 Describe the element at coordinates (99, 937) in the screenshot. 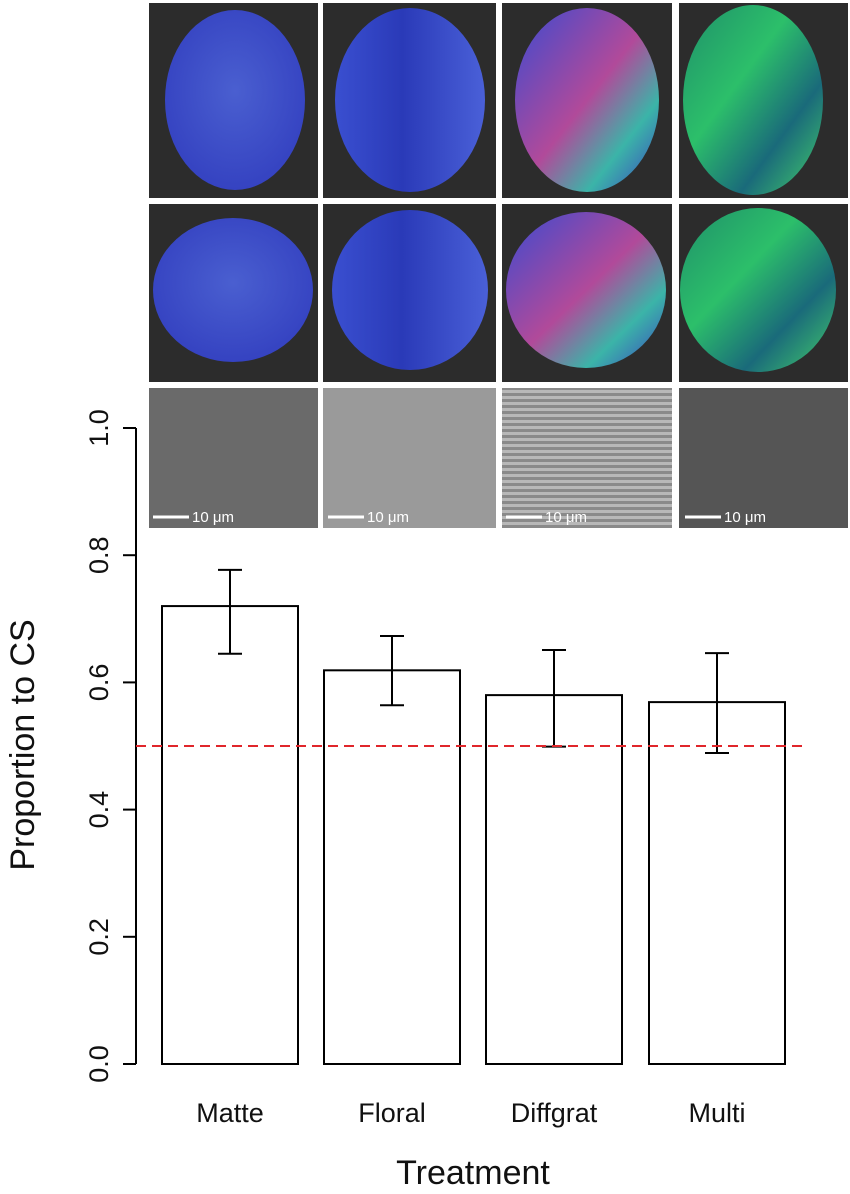

I see `y-tick-label: 0.2` at that location.